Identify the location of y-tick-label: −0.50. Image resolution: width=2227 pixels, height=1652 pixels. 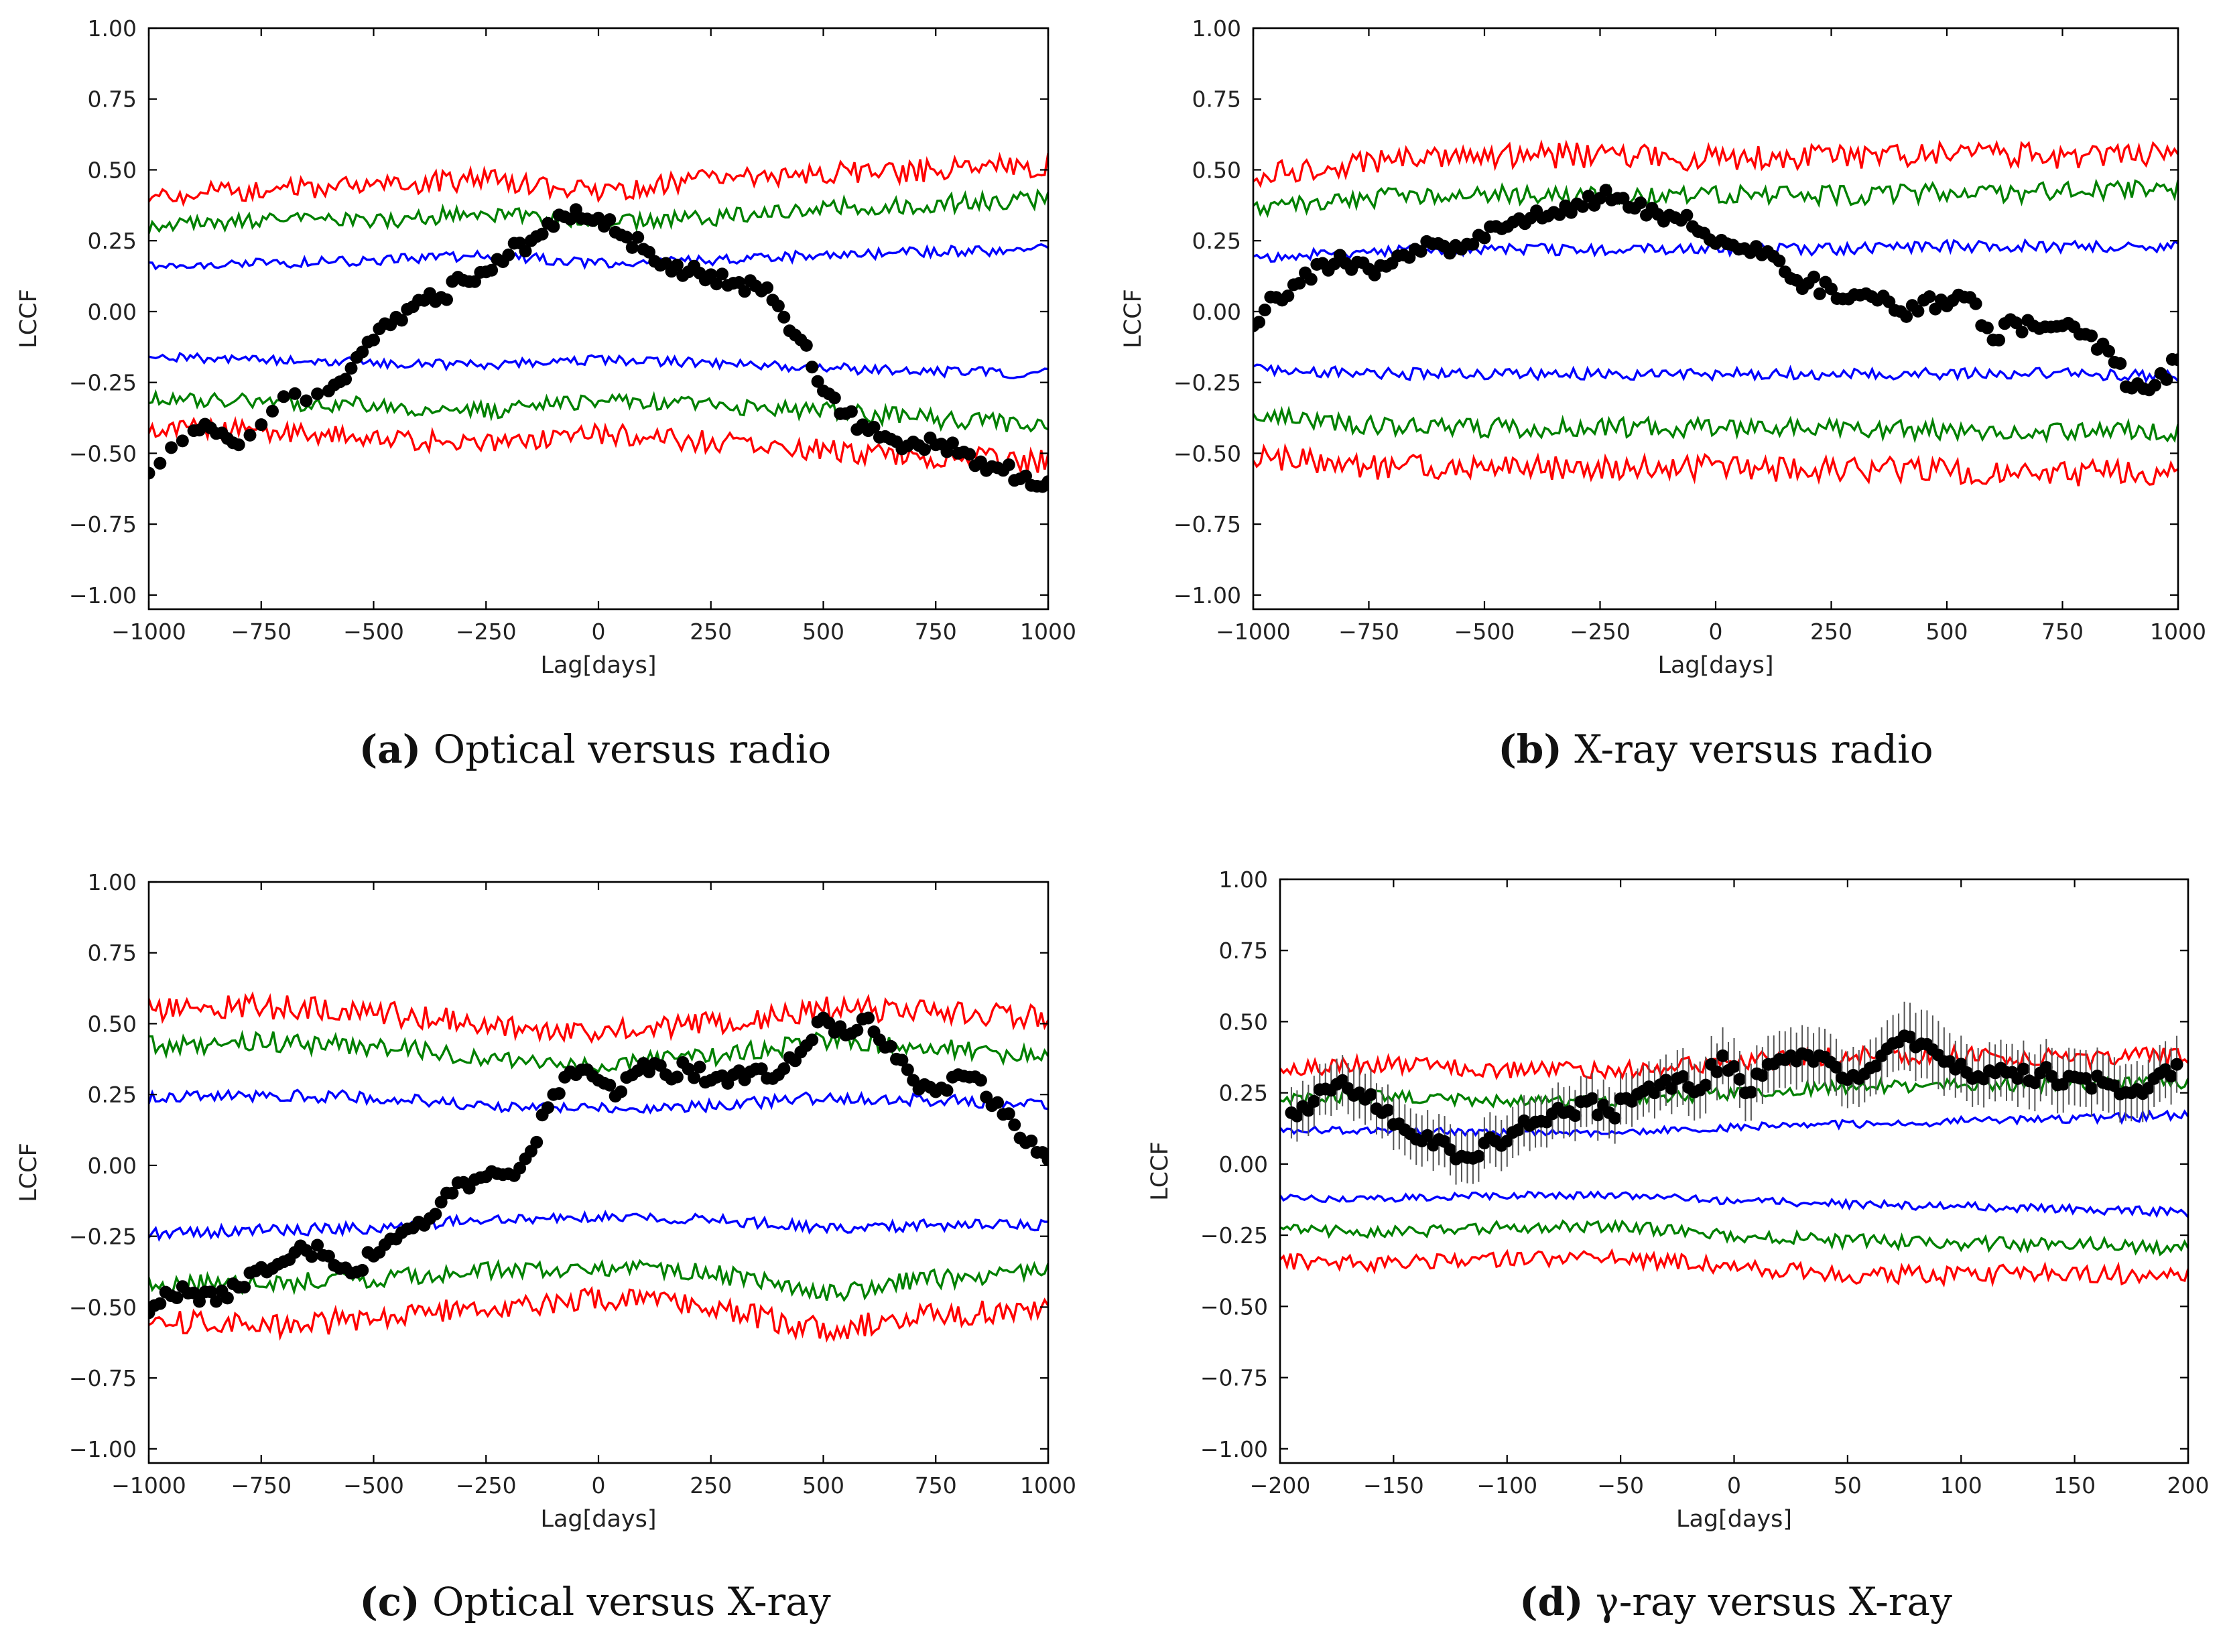
(103, 453).